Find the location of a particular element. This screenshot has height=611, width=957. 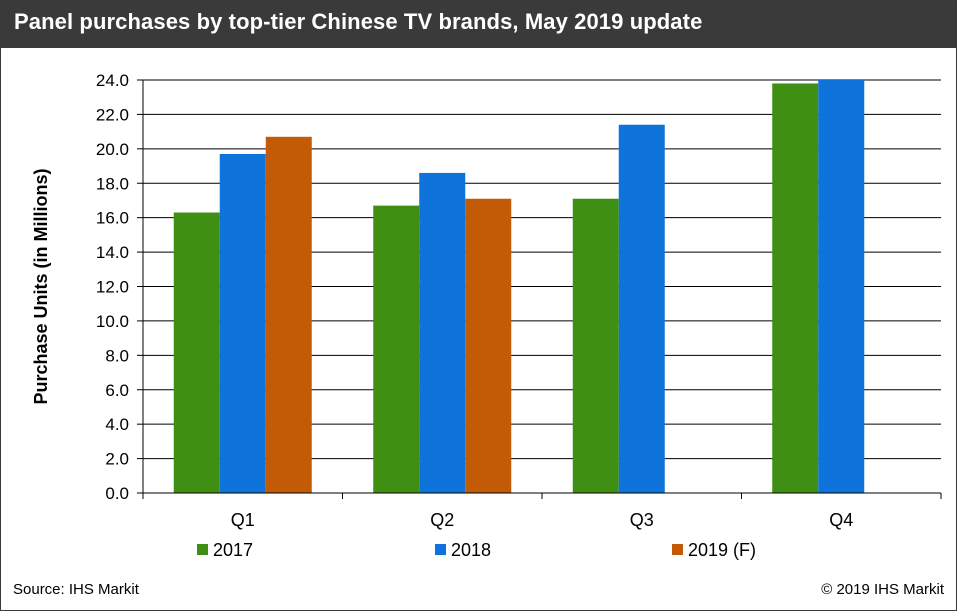

y-tick-label: 18.0 is located at coordinates (112, 183).